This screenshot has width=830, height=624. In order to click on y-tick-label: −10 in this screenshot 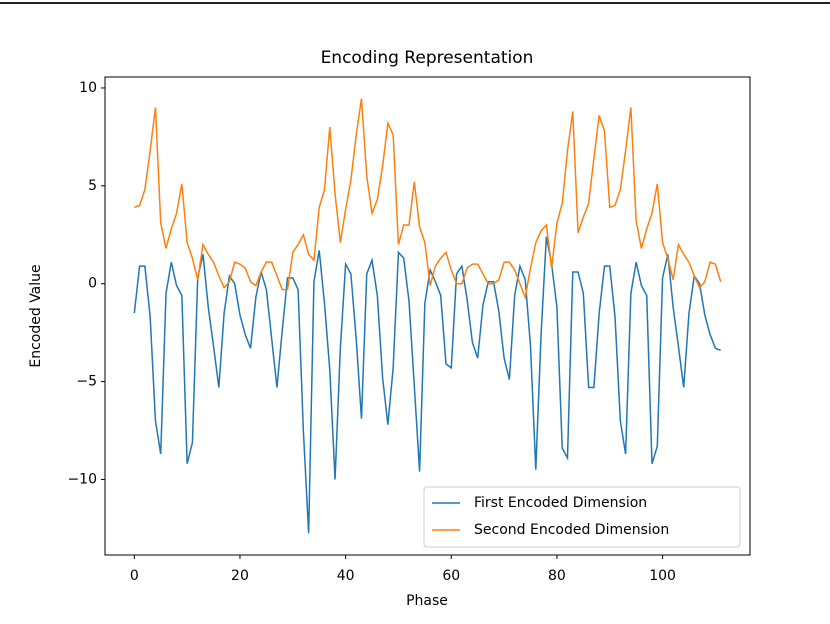, I will do `click(82, 479)`.